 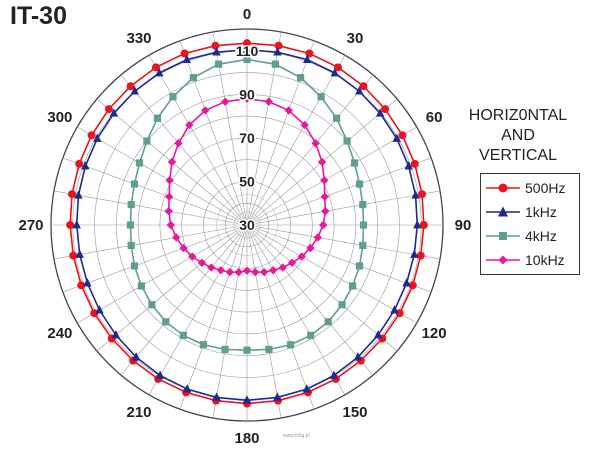 What do you see at coordinates (434, 117) in the screenshot?
I see `angle-label: 60` at bounding box center [434, 117].